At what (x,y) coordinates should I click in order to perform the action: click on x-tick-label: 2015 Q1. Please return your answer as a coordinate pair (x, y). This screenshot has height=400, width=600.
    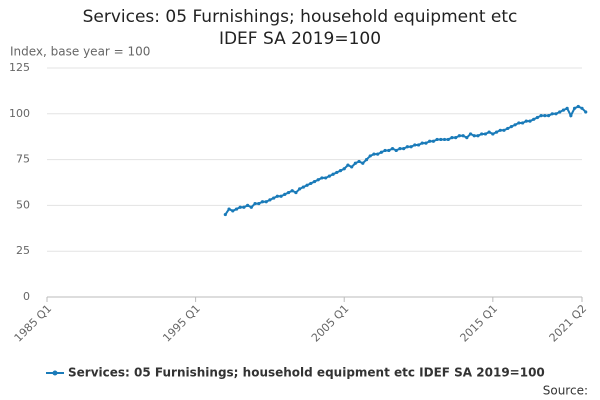
    Looking at the image, I should click on (479, 323).